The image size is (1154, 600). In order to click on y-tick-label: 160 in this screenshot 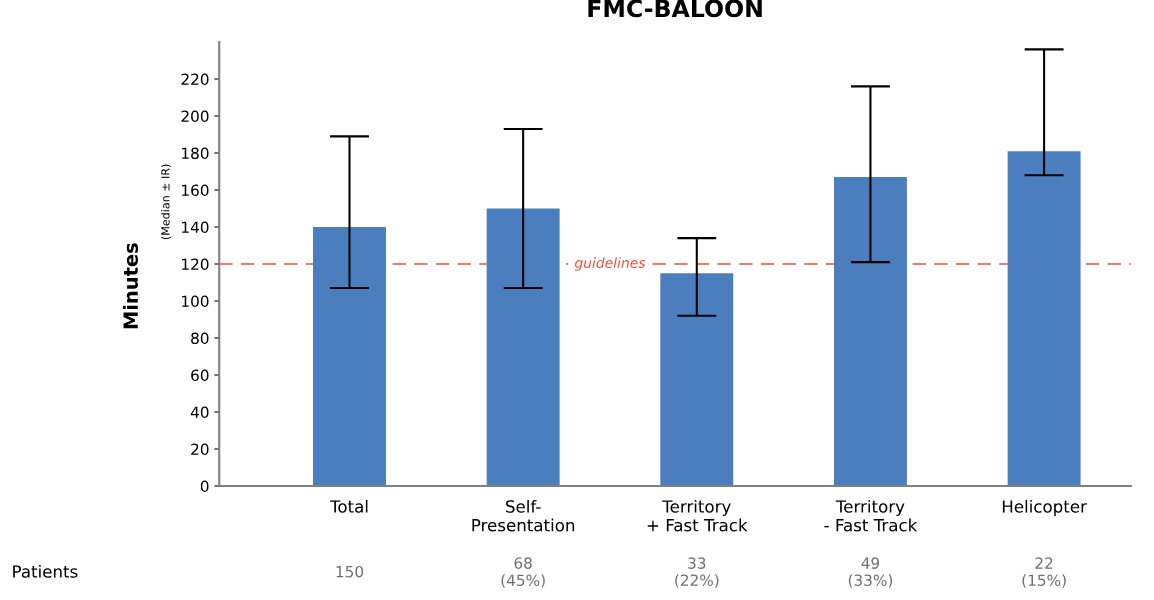, I will do `click(195, 190)`.